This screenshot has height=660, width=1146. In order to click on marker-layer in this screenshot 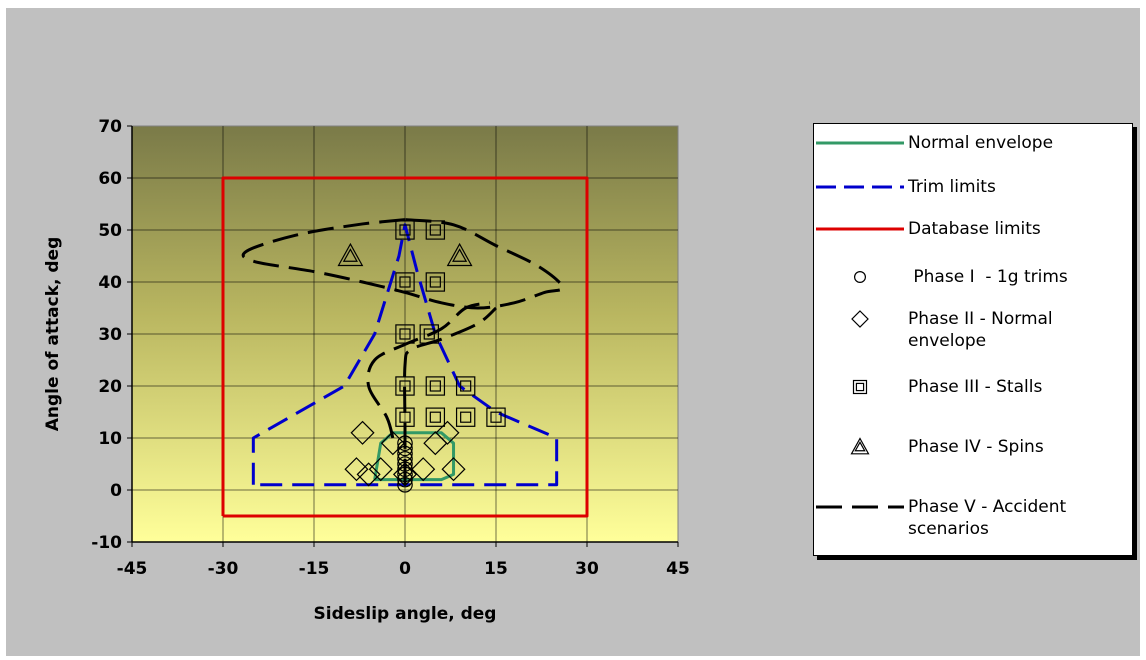, I will do `click(421, 356)`.